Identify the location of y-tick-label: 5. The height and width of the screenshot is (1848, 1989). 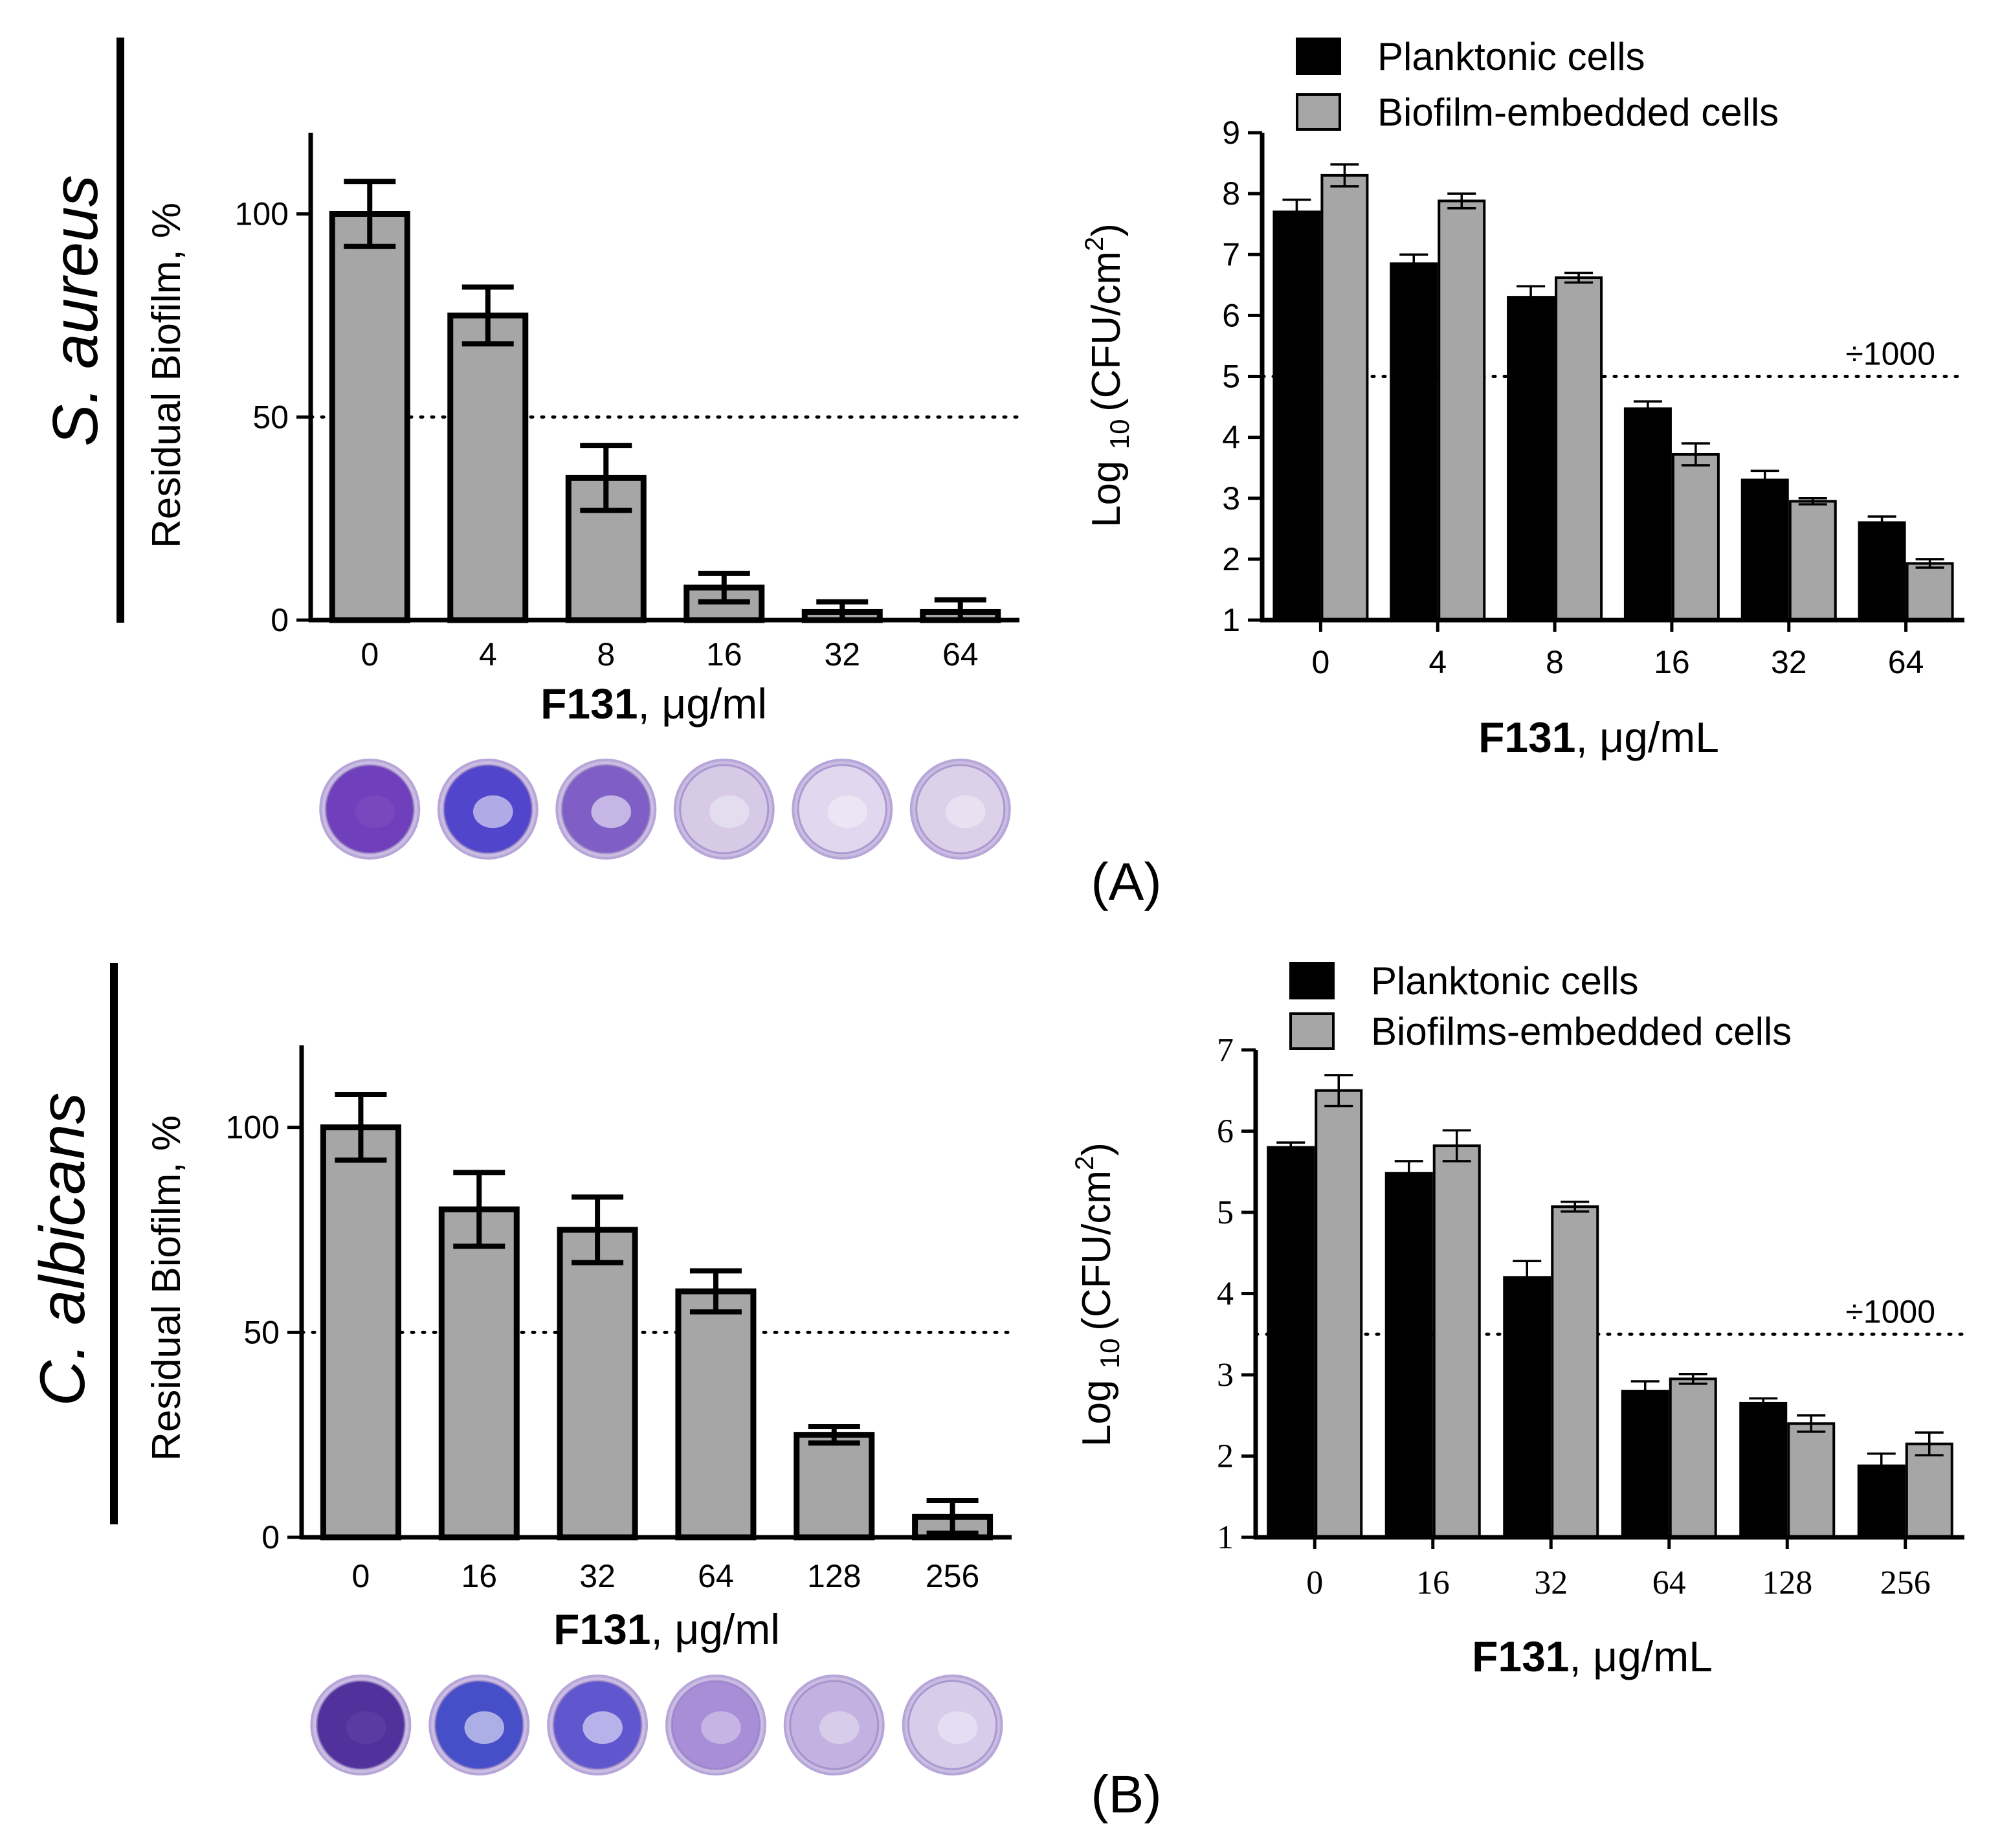
(1226, 1212).